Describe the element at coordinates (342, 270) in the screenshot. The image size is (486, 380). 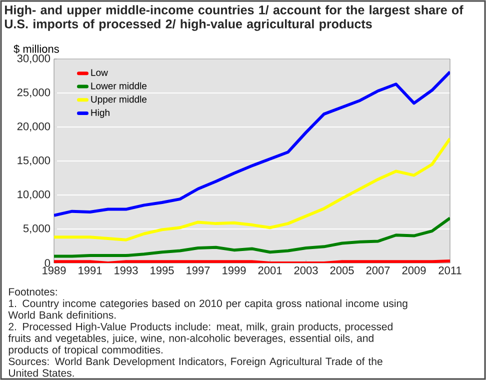
I see `x-tick-label: 2005` at that location.